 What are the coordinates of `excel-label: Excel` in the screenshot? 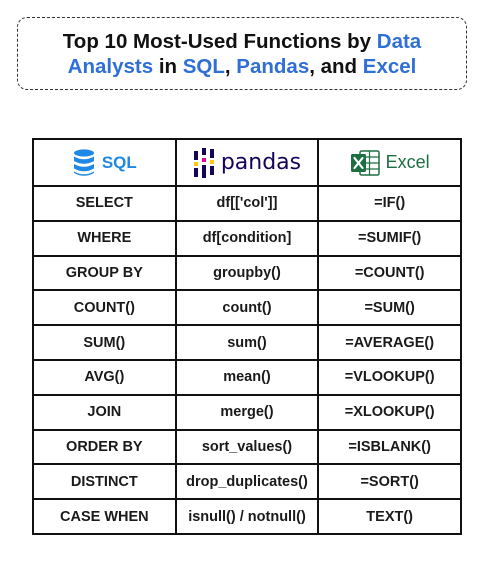 It's located at (407, 162).